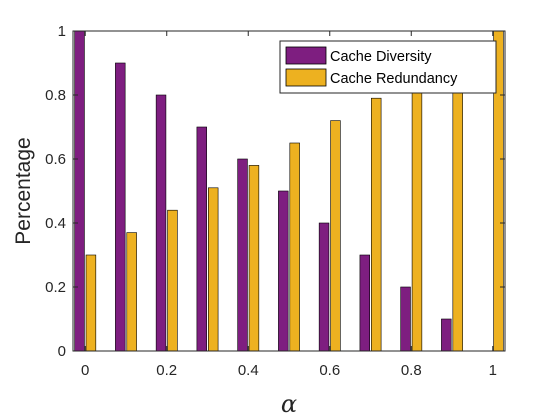 This screenshot has width=560, height=420. I want to click on legend-swatch-cache-redundancy, so click(306, 77).